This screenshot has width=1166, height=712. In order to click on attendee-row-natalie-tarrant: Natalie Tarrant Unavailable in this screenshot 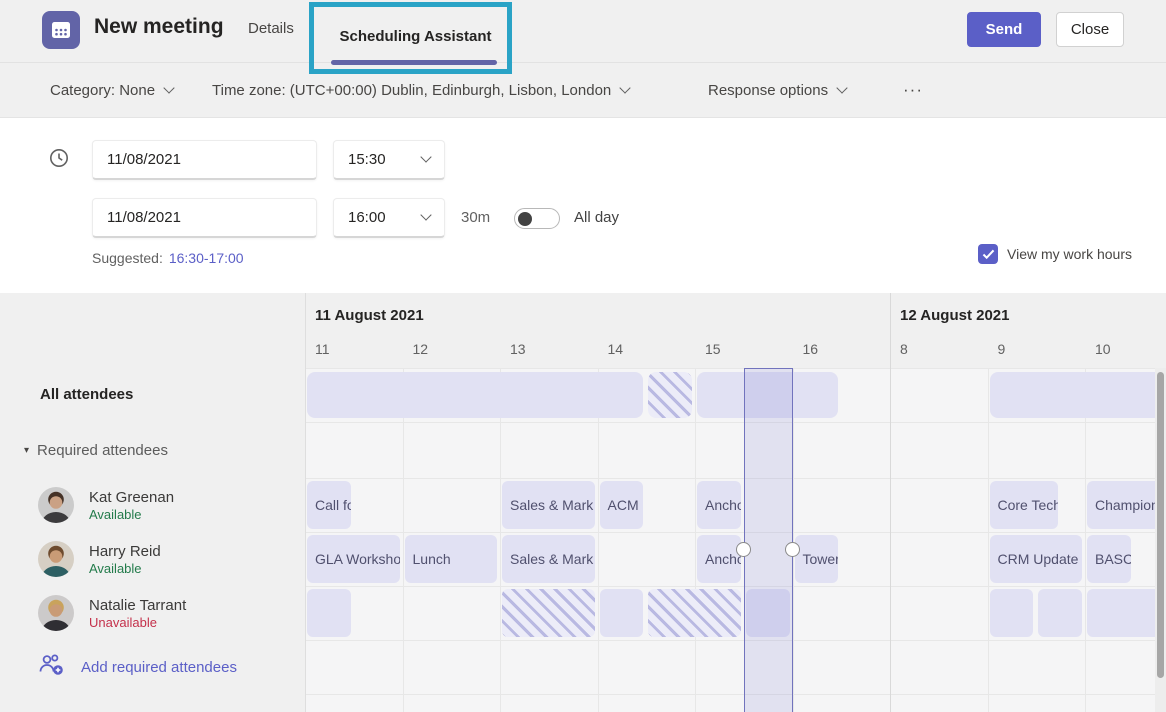, I will do `click(168, 613)`.